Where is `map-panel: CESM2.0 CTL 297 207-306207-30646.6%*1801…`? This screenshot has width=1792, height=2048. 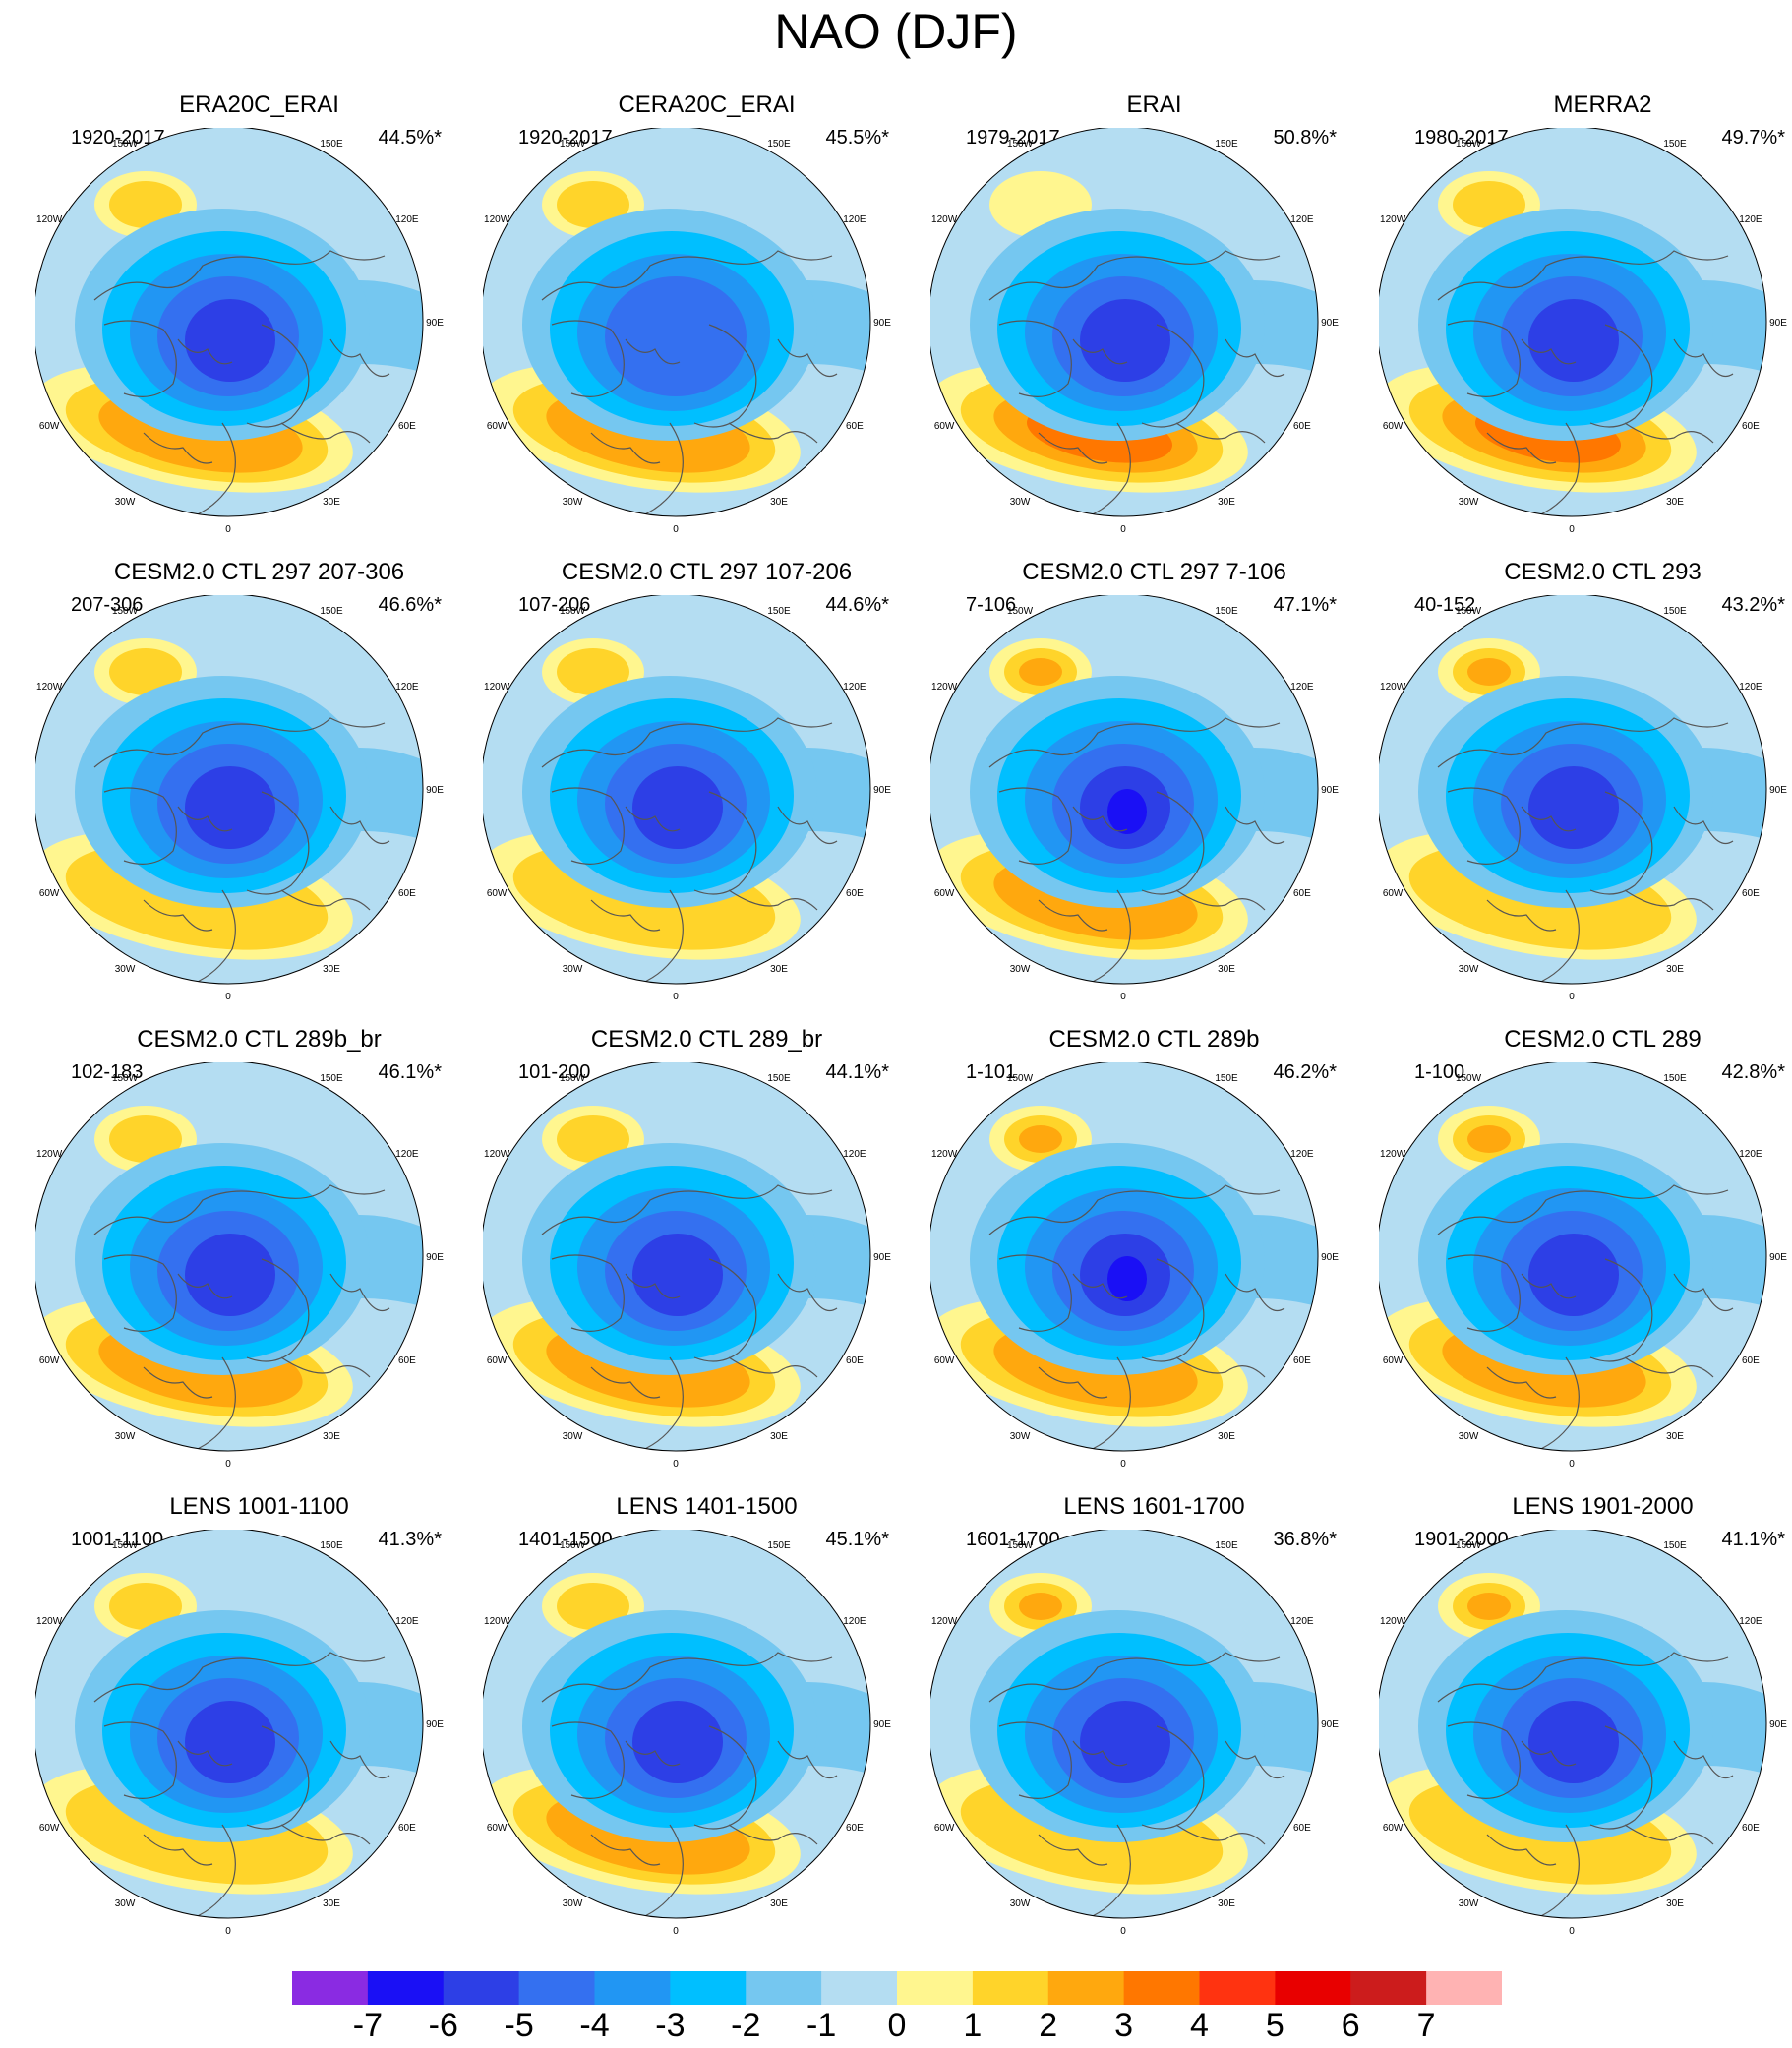 map-panel: CESM2.0 CTL 297 207-306207-30646.6%*1801… is located at coordinates (259, 791).